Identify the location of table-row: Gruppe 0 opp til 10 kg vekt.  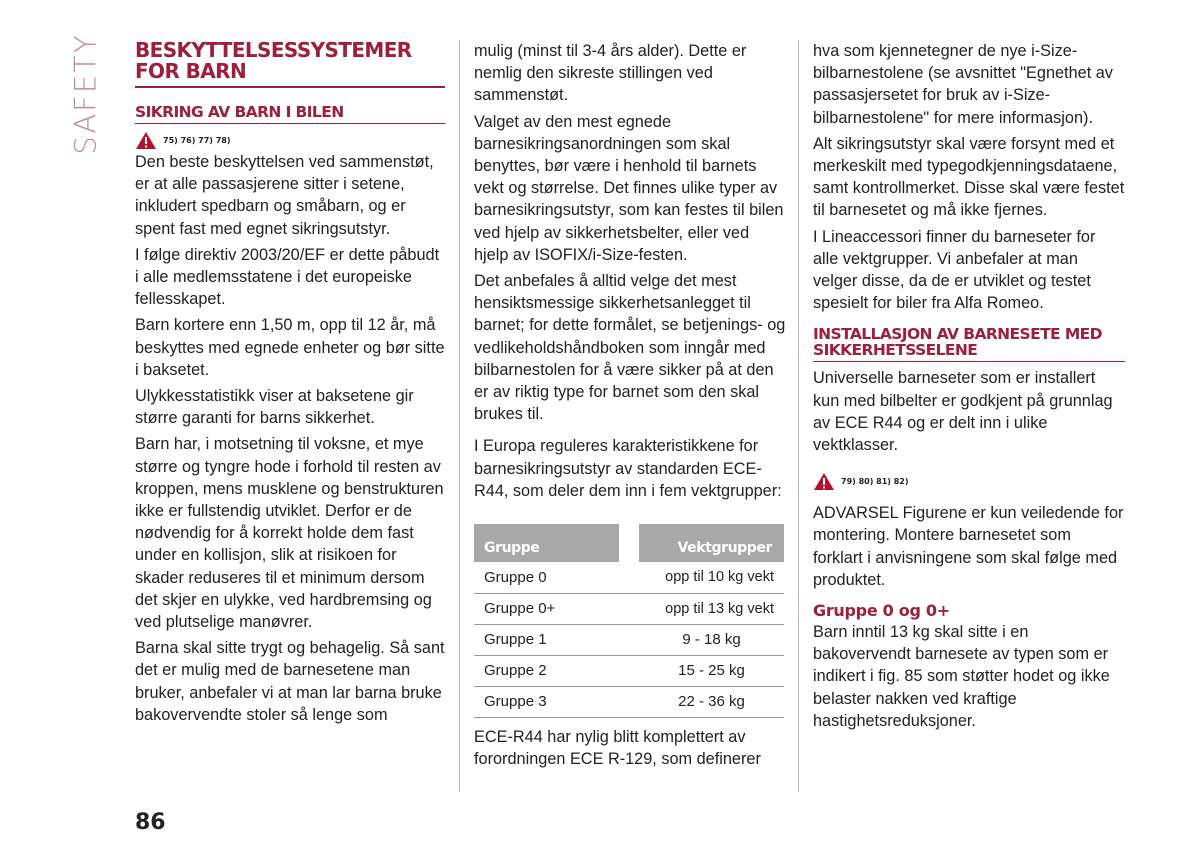
(629, 578).